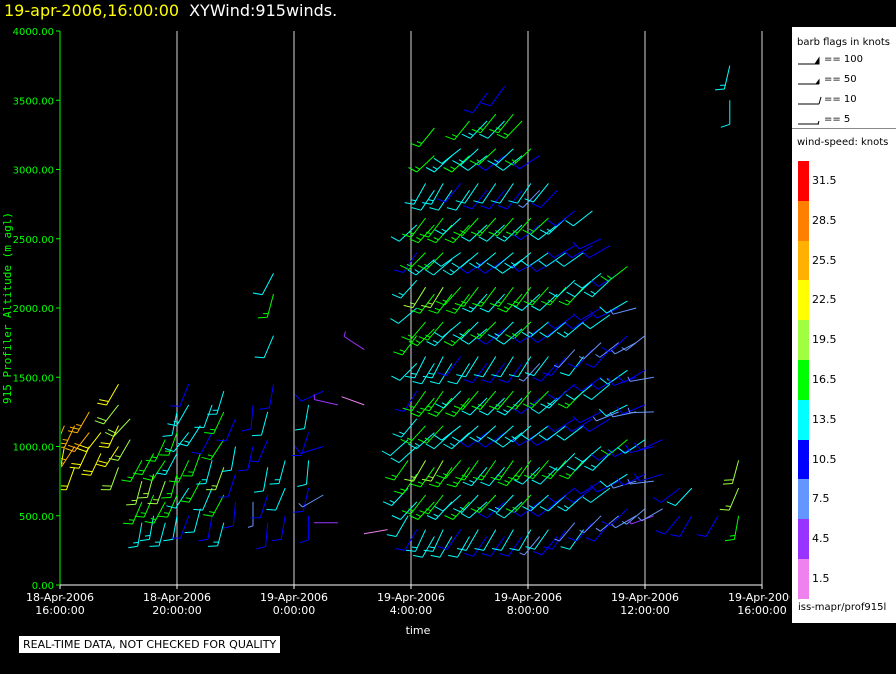 The width and height of the screenshot is (896, 674). What do you see at coordinates (177, 604) in the screenshot?
I see `x-tick-label: 18-Apr-2006 20:00:00` at bounding box center [177, 604].